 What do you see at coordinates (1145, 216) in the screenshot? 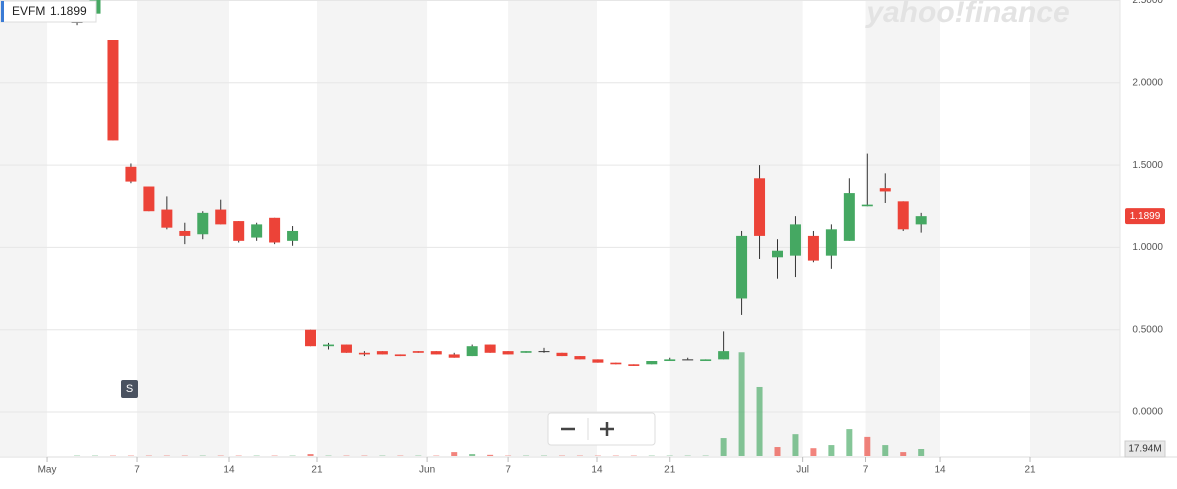
I see `price-badge-label: 1.1899` at bounding box center [1145, 216].